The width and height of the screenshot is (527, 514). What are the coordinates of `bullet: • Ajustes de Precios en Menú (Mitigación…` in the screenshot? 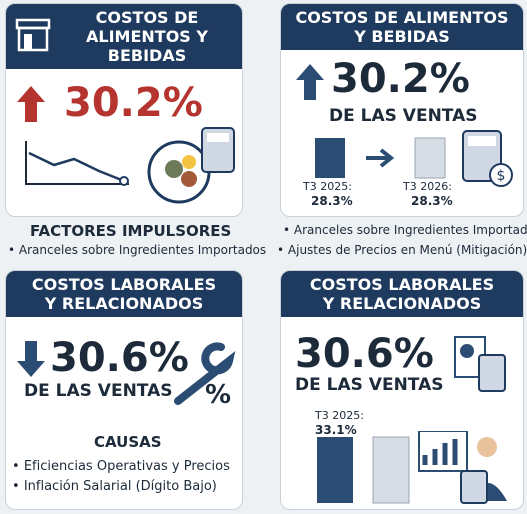 It's located at (402, 250).